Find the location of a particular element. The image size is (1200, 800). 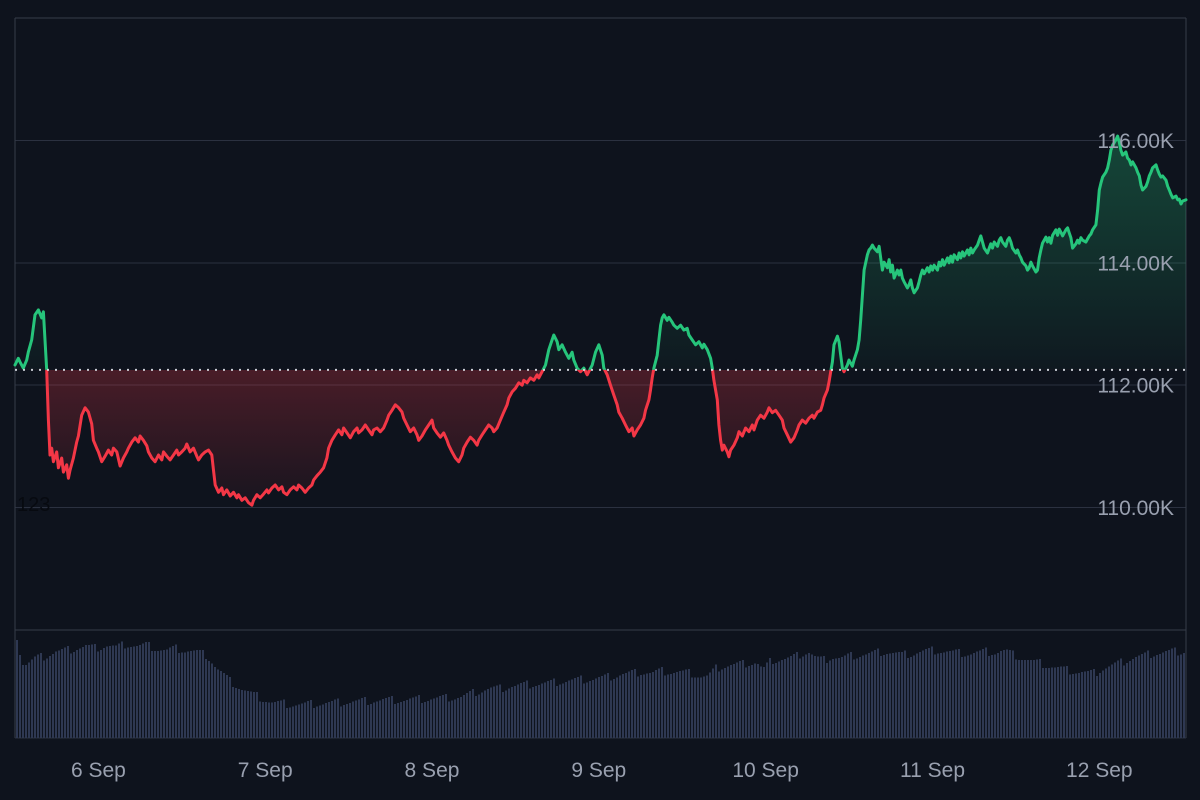

x-axis-tick-label: 9 Sep is located at coordinates (598, 770).